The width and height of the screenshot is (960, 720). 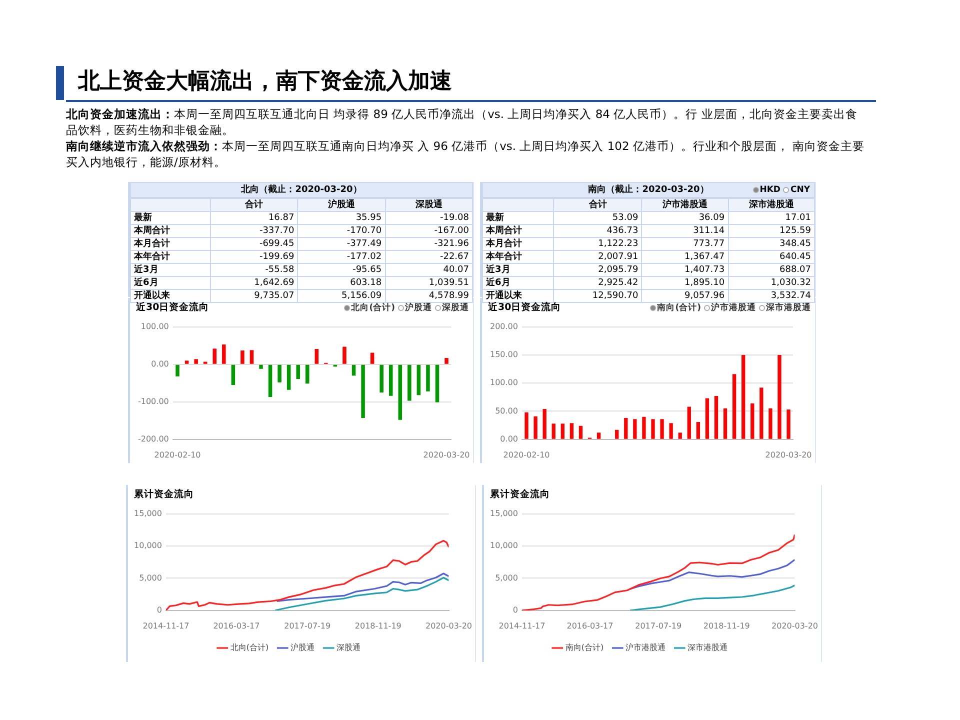 I want to click on text: CNY, so click(x=800, y=190).